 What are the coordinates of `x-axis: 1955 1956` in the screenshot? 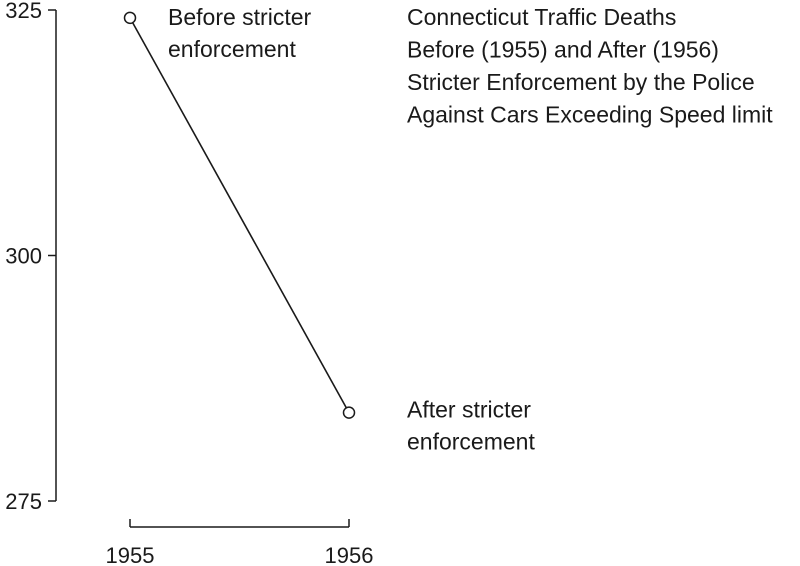 It's located at (240, 542).